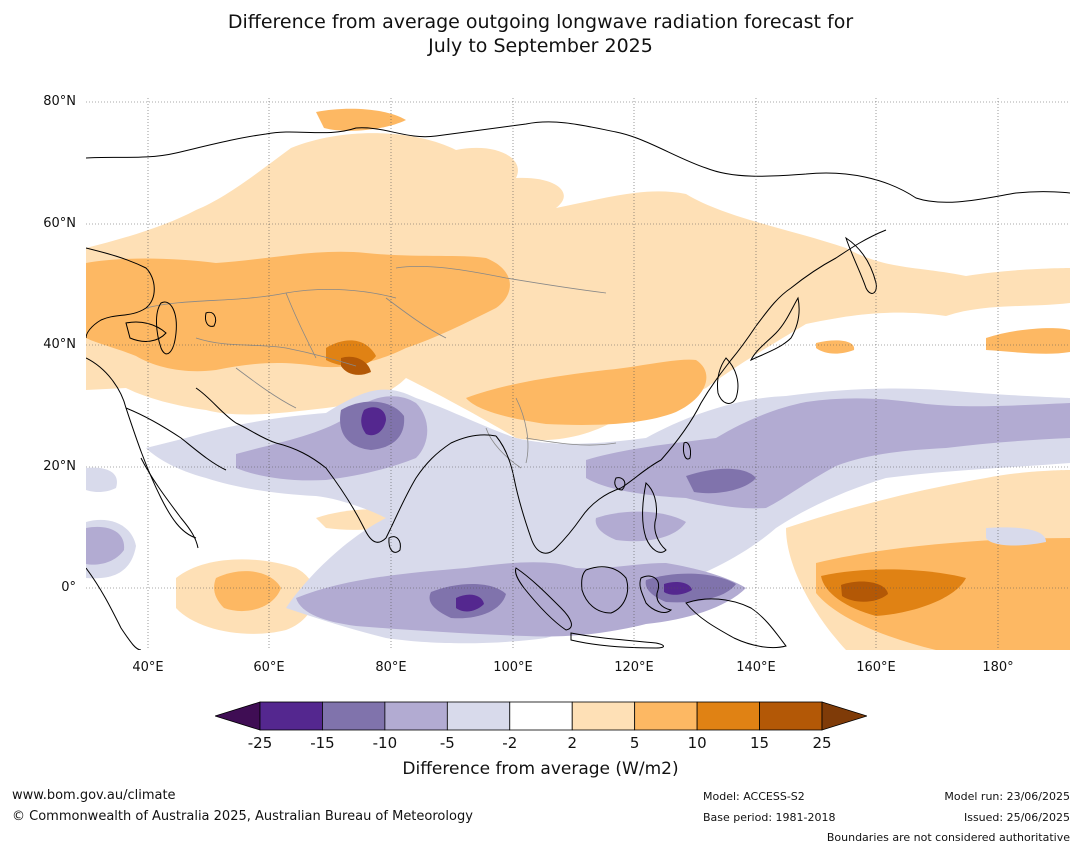 Image resolution: width=1081 pixels, height=850 pixels. What do you see at coordinates (391, 667) in the screenshot?
I see `lon-label-80e: 80°E` at bounding box center [391, 667].